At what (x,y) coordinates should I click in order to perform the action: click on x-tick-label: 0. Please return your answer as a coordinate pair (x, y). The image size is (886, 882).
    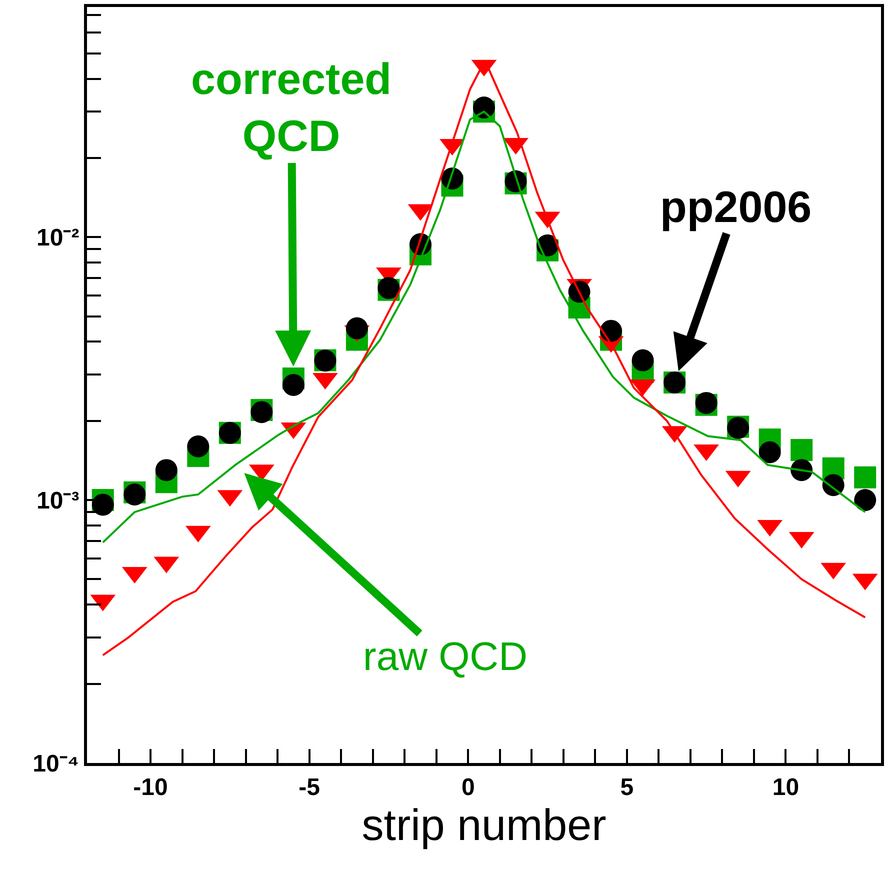
    Looking at the image, I should click on (468, 787).